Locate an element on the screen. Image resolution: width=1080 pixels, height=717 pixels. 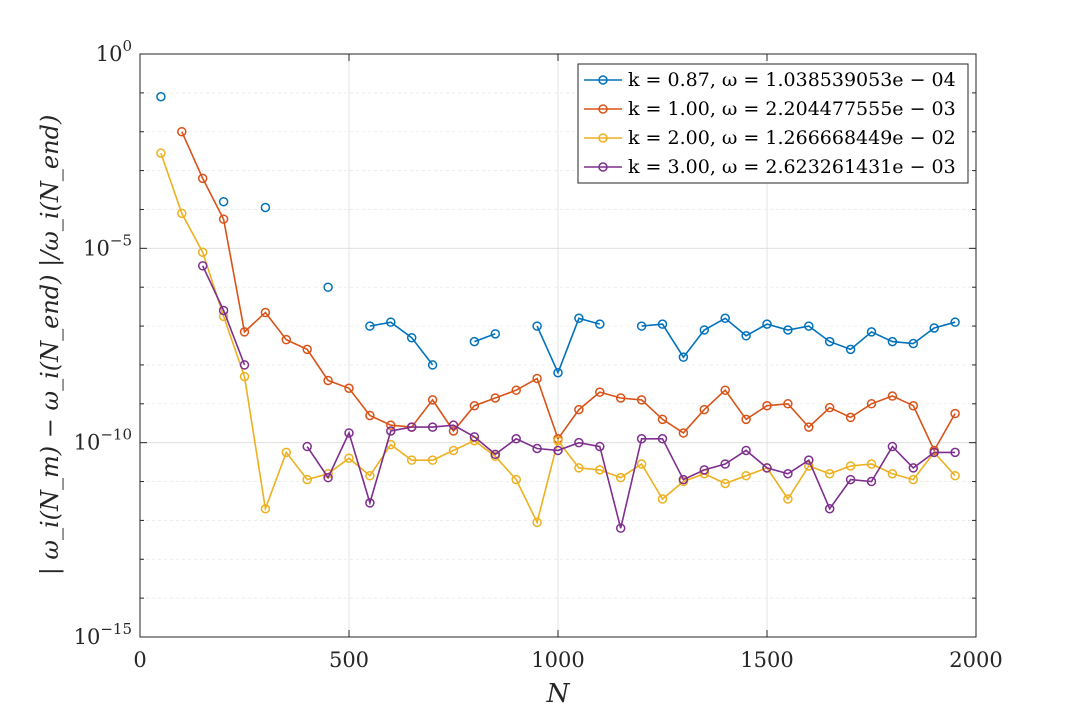
x-axis-label: N is located at coordinates (558, 694).